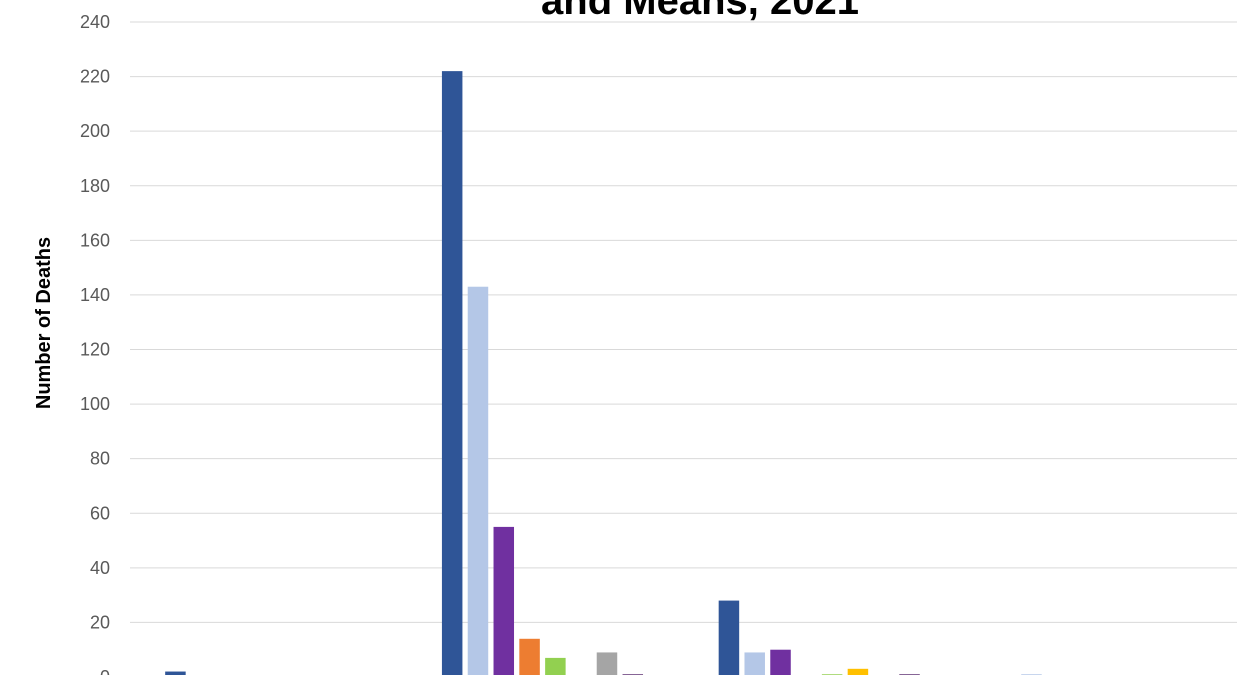 This screenshot has width=1257, height=675. What do you see at coordinates (100, 513) in the screenshot?
I see `y-tick-label: 60` at bounding box center [100, 513].